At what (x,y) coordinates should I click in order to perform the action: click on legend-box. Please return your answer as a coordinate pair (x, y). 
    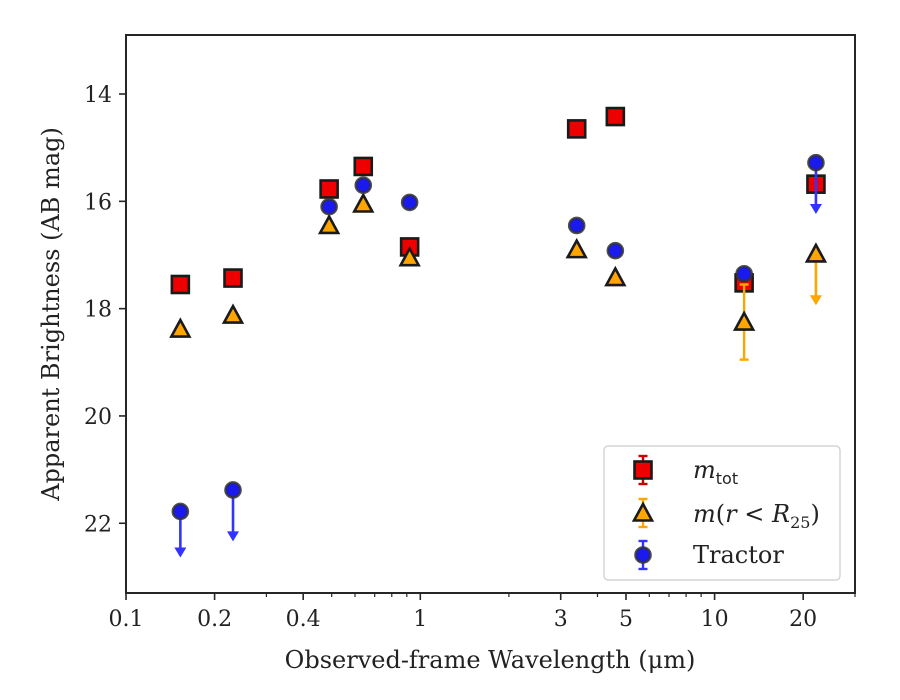
    Looking at the image, I should click on (722, 513).